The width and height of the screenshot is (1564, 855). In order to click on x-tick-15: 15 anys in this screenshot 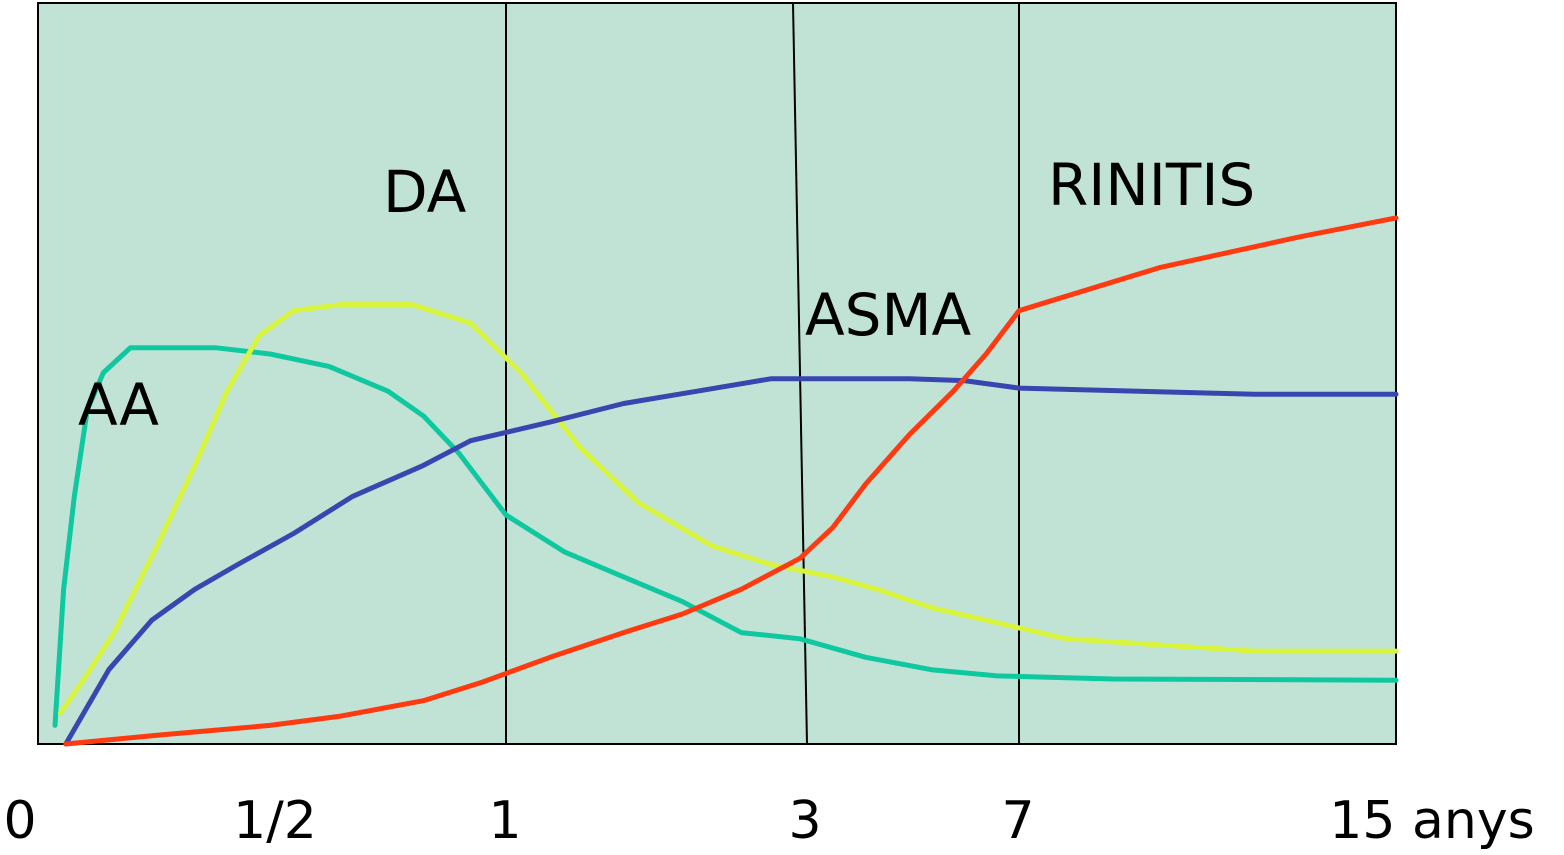, I will do `click(1431, 821)`.